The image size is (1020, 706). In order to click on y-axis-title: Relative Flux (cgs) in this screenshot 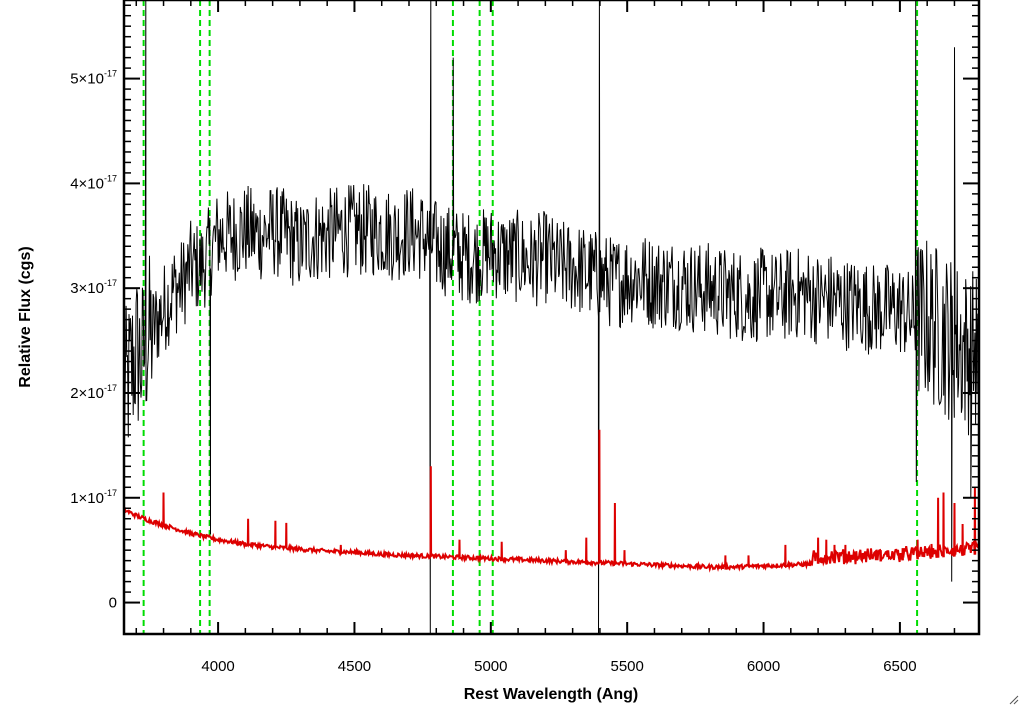, I will do `click(25, 316)`.